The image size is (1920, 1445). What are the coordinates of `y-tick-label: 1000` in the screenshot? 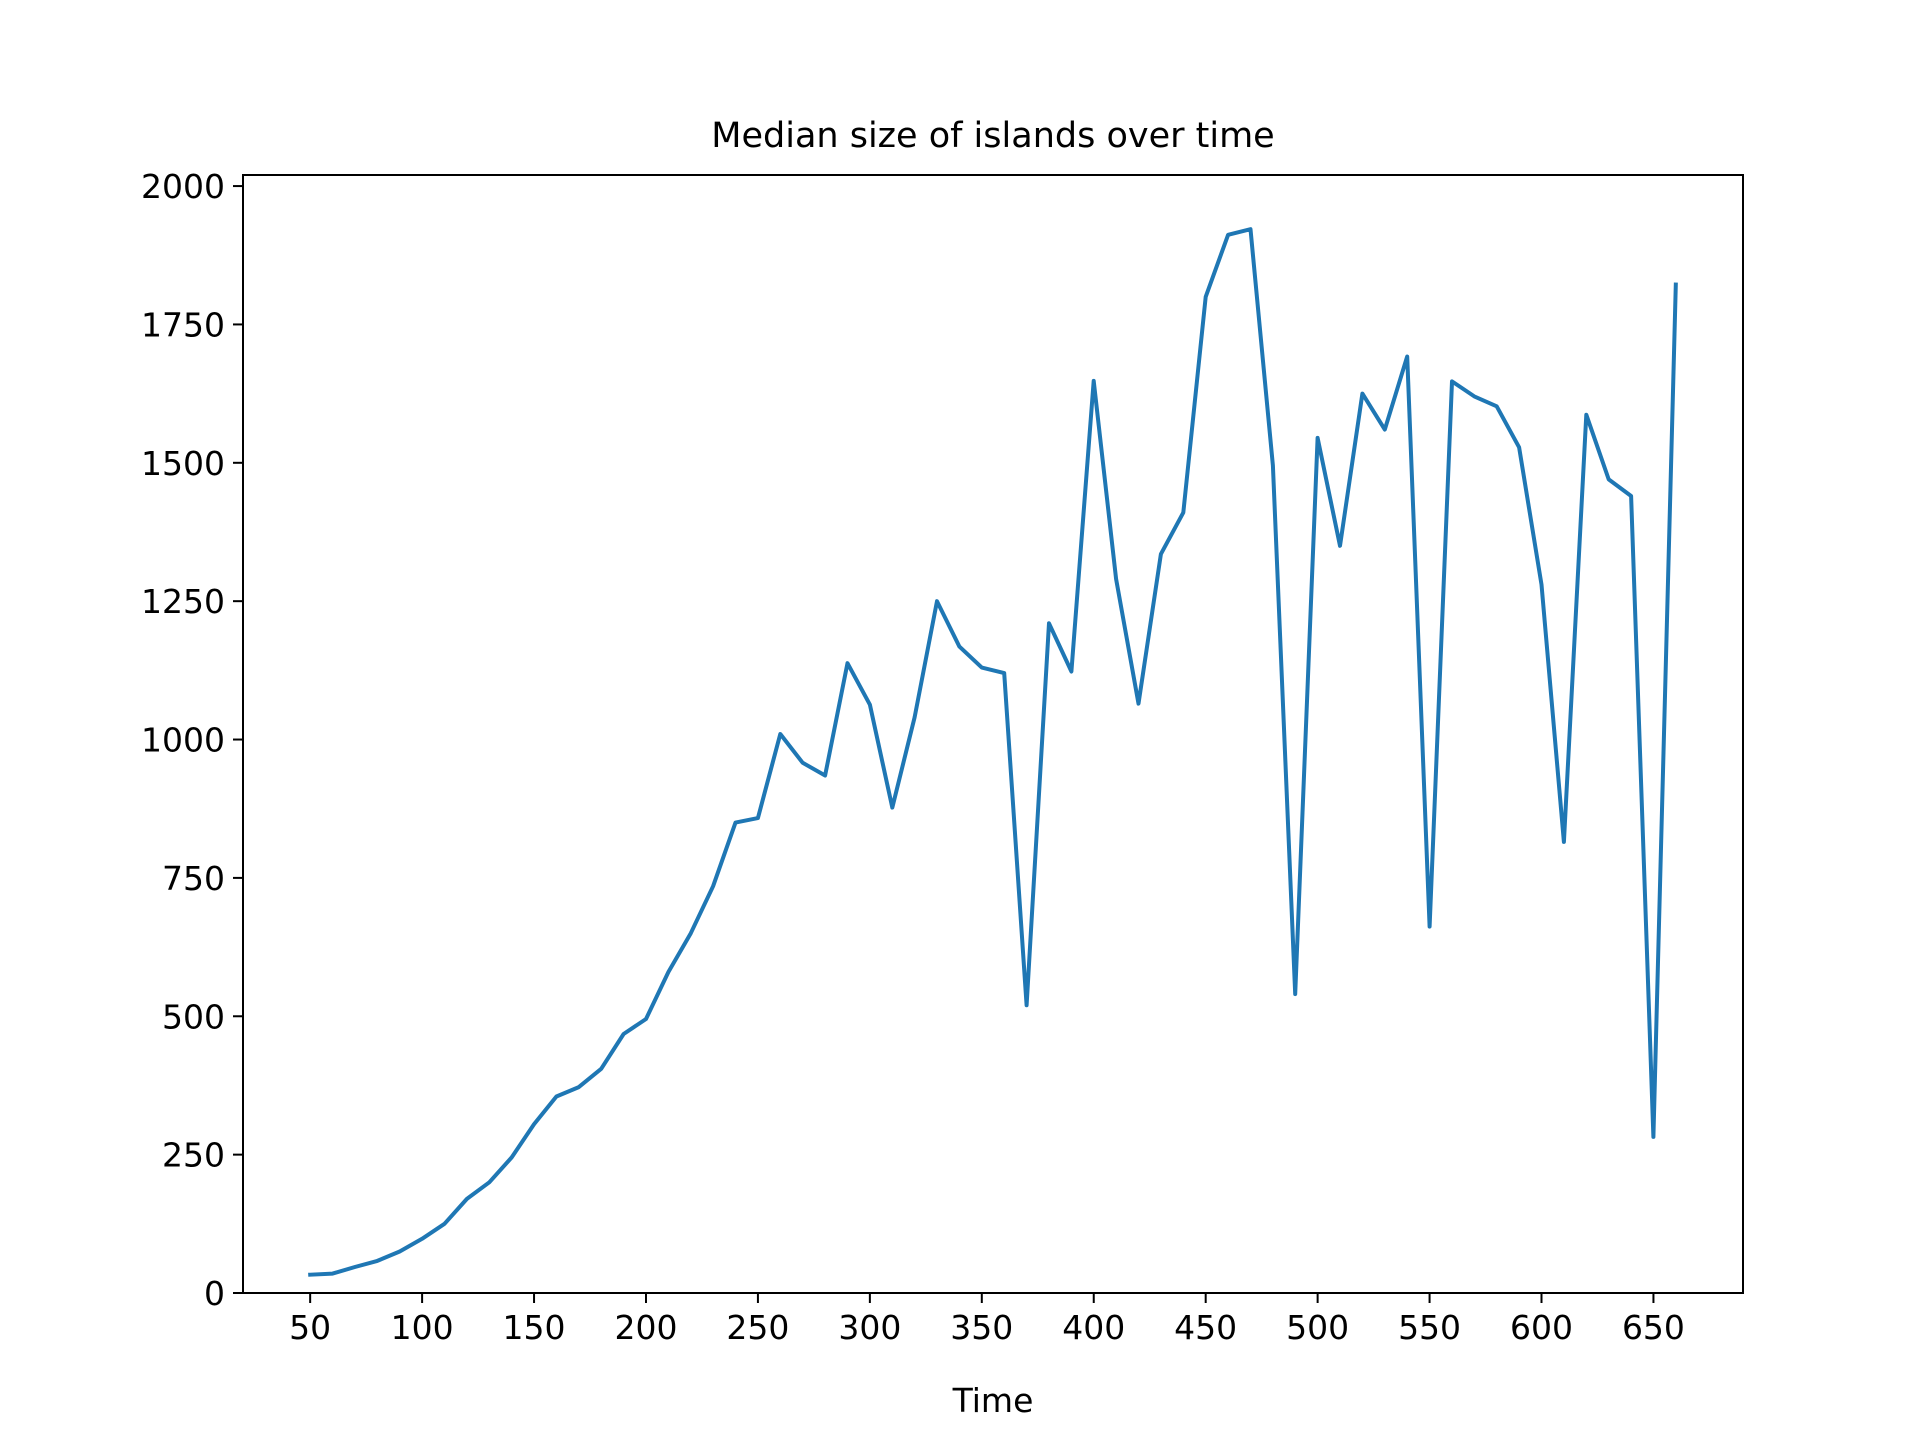 It's located at (183, 740).